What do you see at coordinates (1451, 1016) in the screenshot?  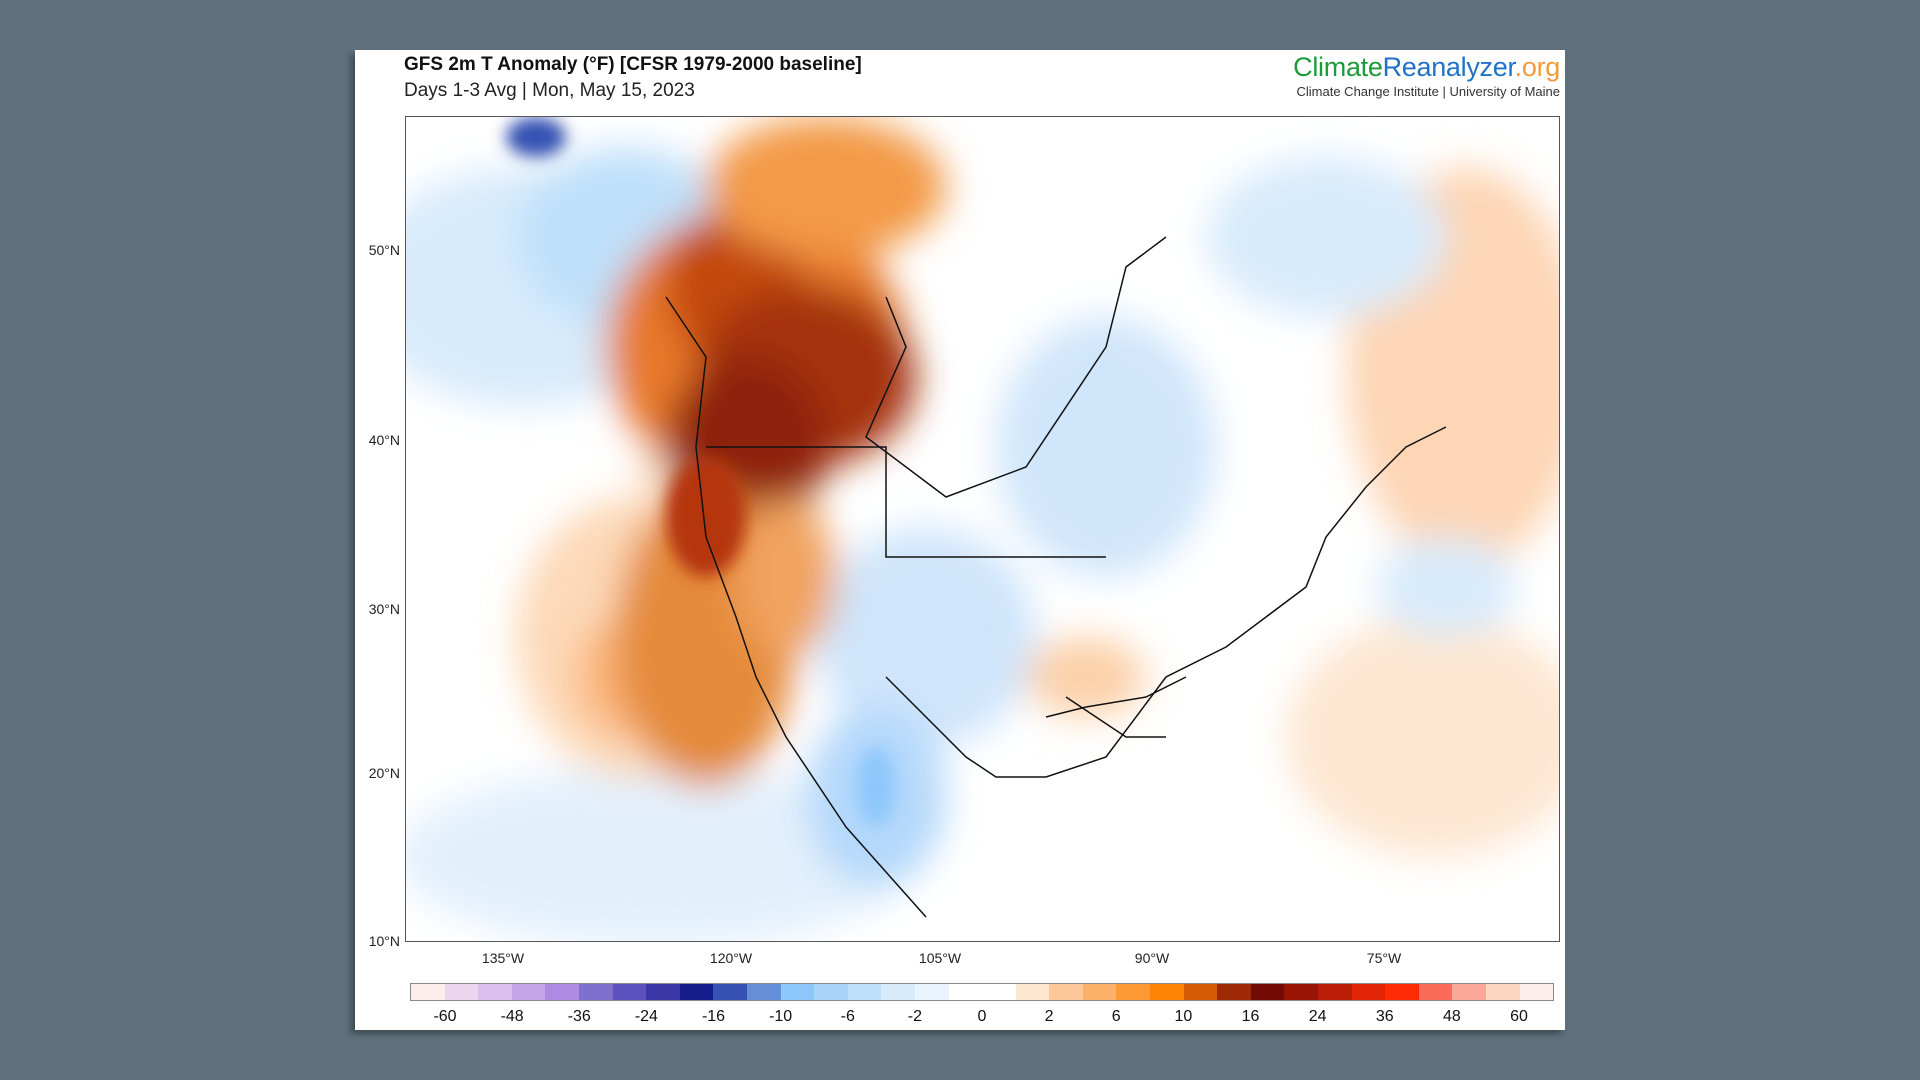 I see `colorbar-label: 48` at bounding box center [1451, 1016].